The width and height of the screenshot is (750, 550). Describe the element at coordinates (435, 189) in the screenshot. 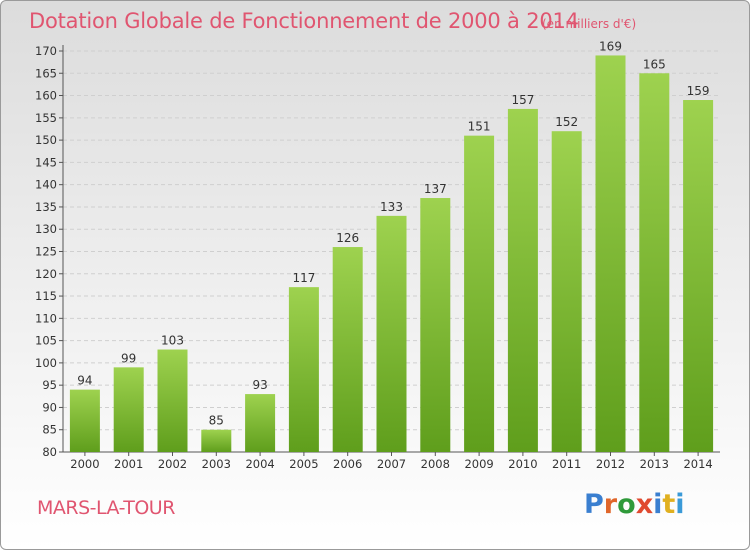

I see `bar-value-label: 137` at that location.